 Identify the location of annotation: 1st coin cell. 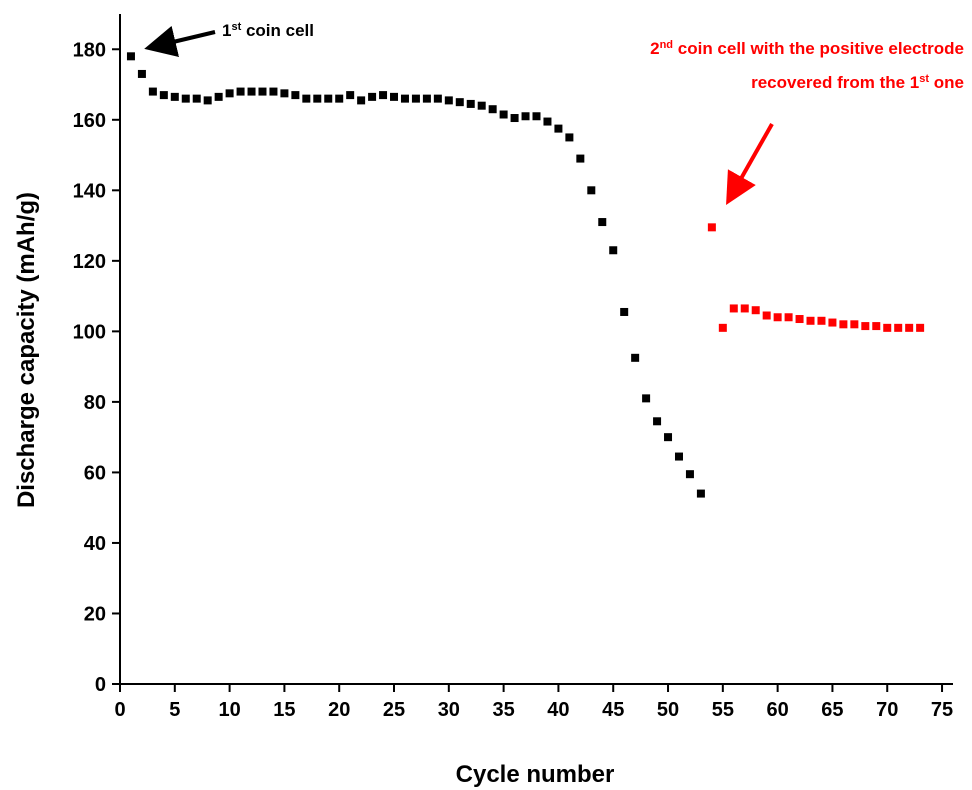
(268, 30).